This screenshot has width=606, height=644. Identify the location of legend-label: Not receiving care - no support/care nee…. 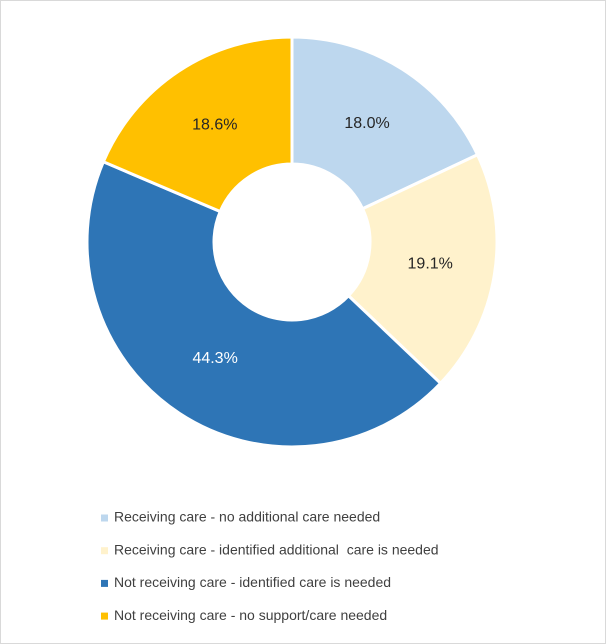
(250, 615).